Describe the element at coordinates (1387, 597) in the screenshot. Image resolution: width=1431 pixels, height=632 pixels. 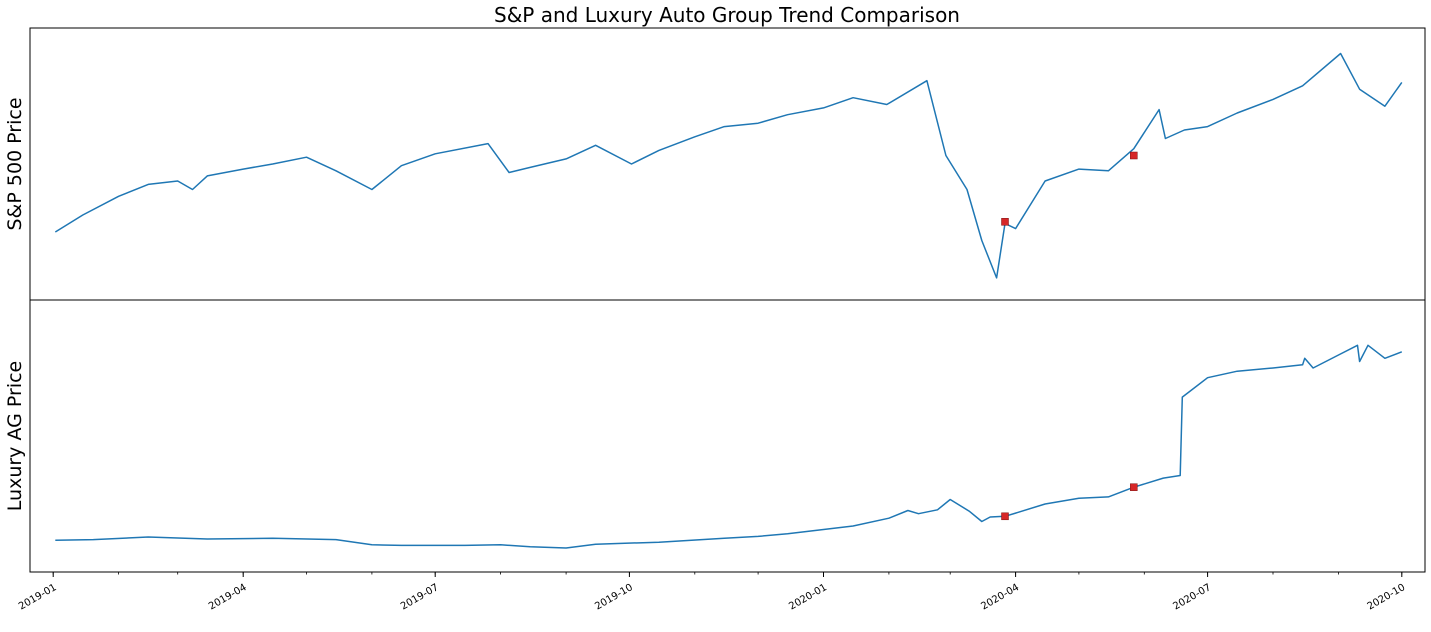
I see `x-tick-label: 2020-10` at that location.